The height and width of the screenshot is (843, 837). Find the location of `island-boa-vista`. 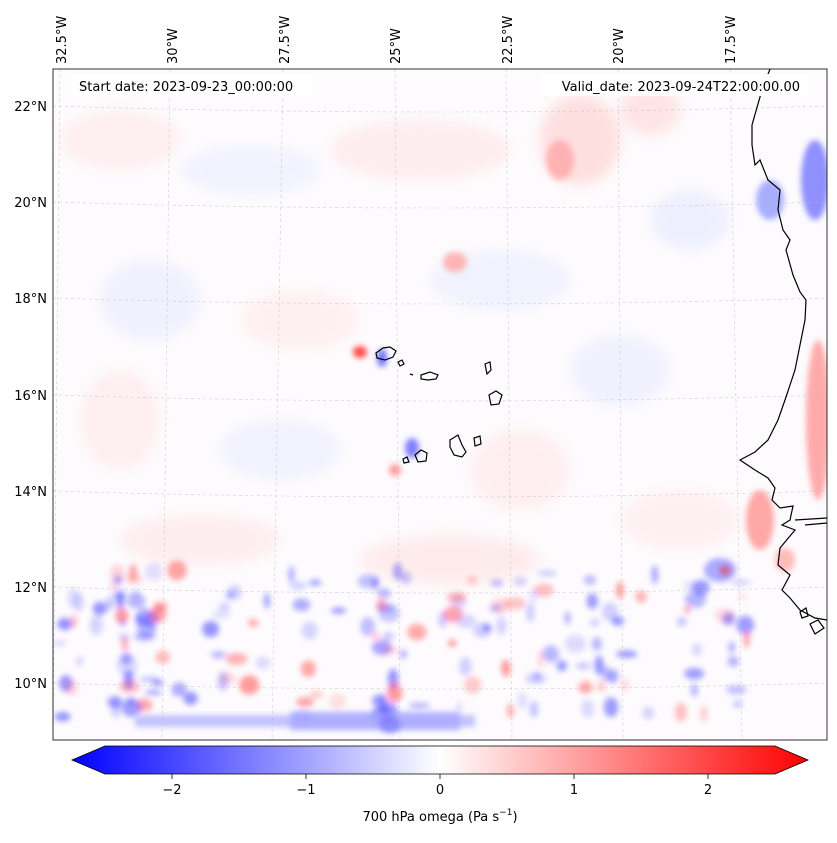

island-boa-vista is located at coordinates (495, 398).